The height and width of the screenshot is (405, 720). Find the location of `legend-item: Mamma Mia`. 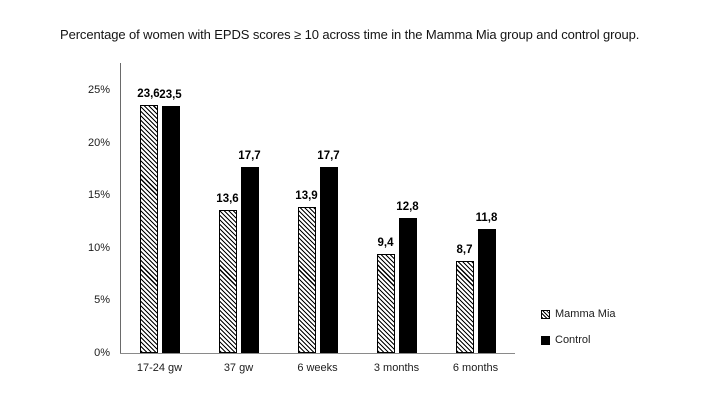

legend-item: Mamma Mia is located at coordinates (578, 314).